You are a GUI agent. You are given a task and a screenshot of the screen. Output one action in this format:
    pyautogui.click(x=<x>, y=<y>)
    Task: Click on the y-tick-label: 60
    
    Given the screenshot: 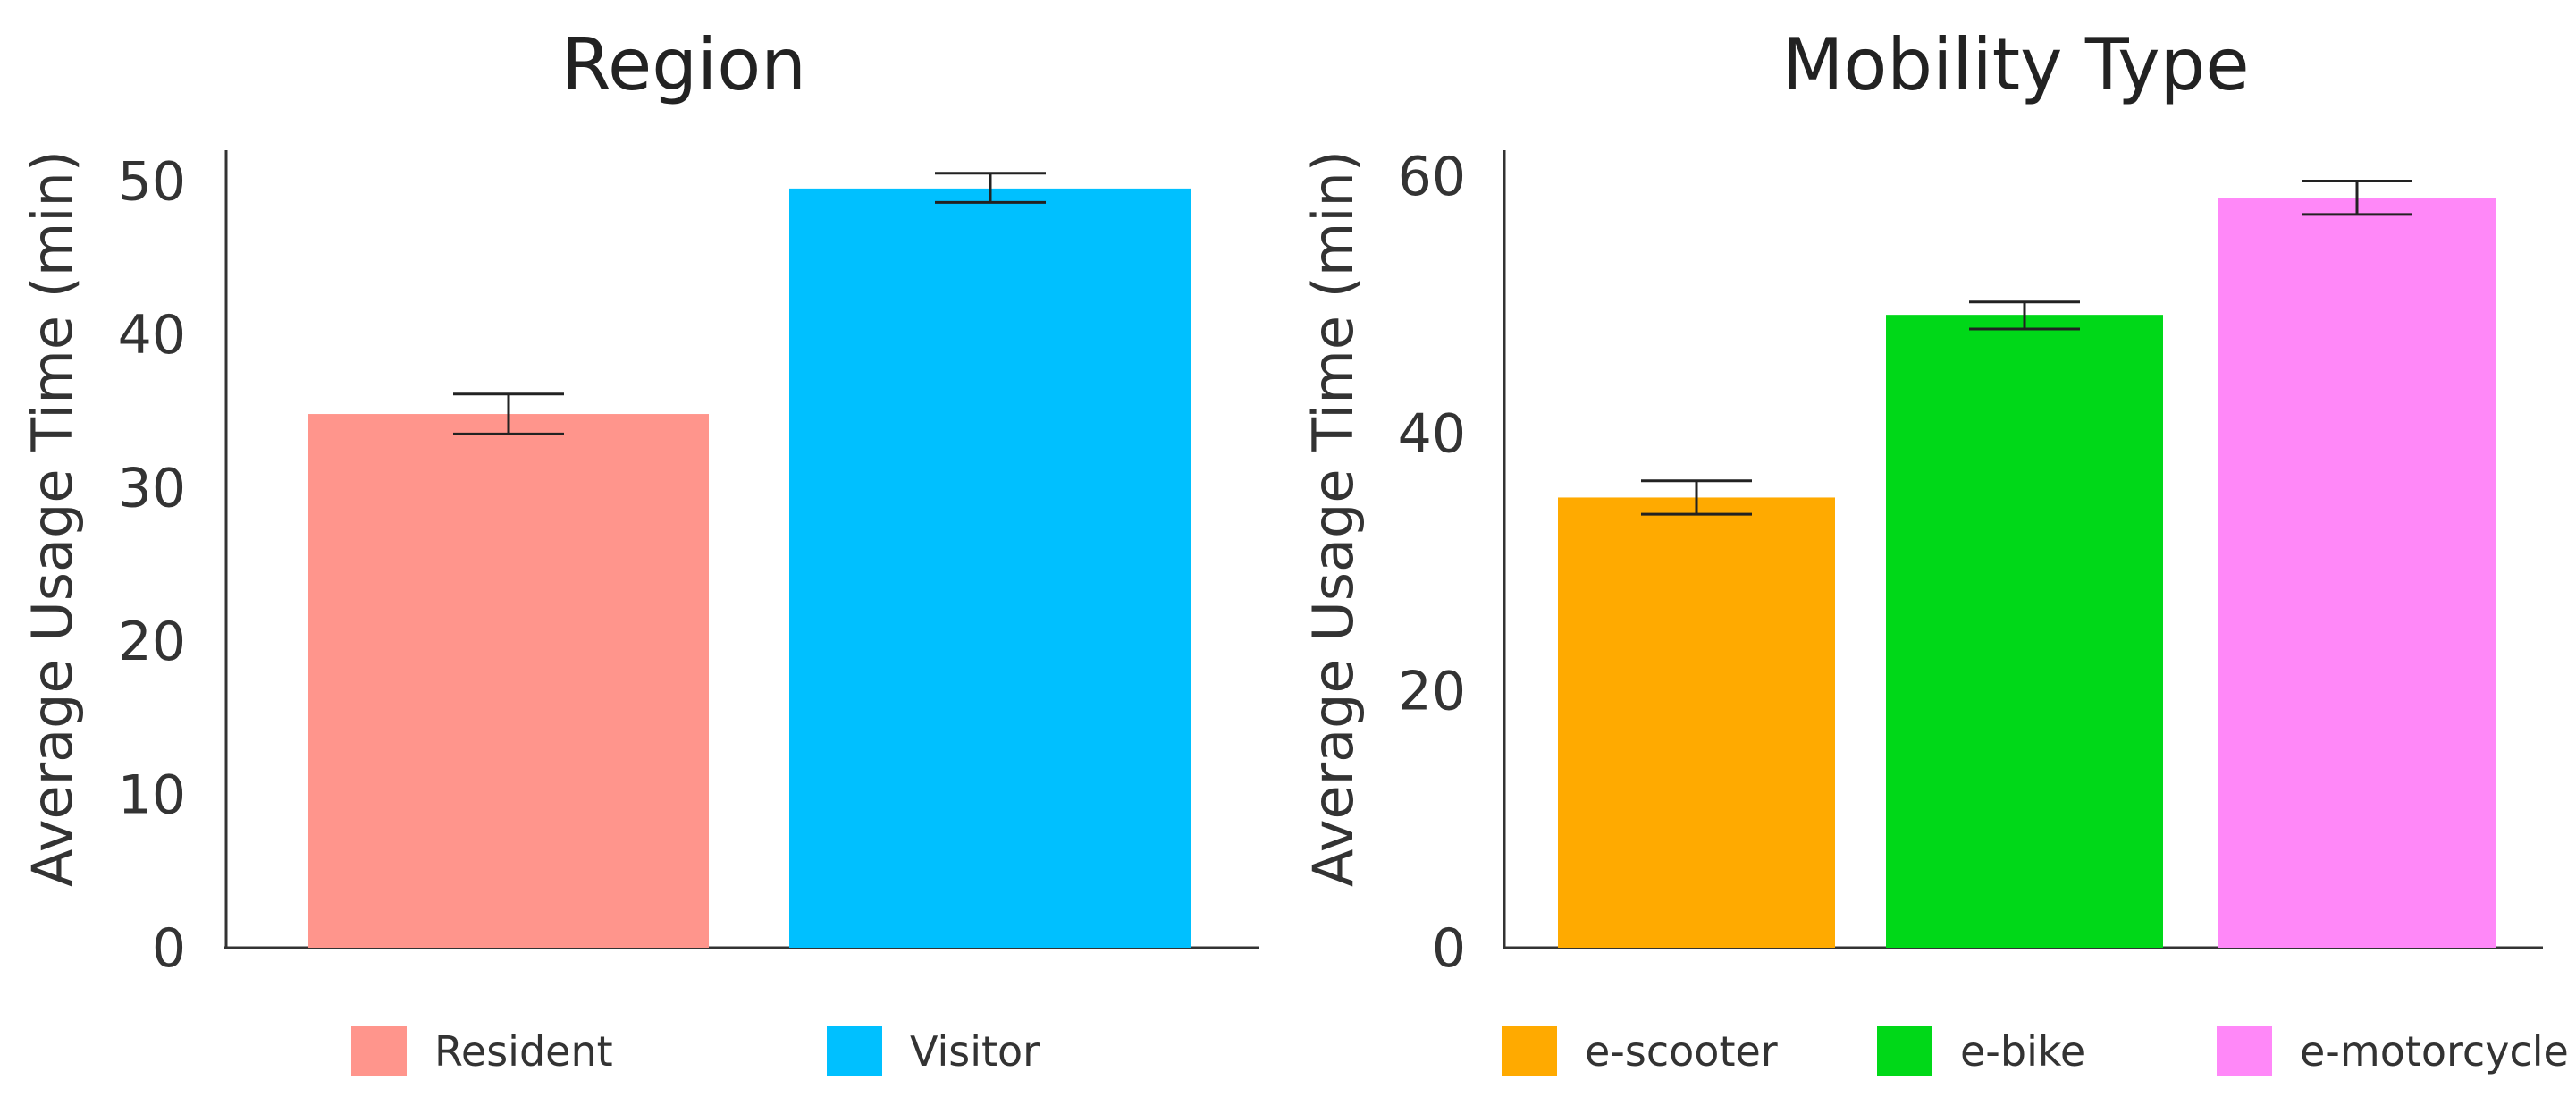 What is the action you would take?
    pyautogui.click(x=1432, y=177)
    